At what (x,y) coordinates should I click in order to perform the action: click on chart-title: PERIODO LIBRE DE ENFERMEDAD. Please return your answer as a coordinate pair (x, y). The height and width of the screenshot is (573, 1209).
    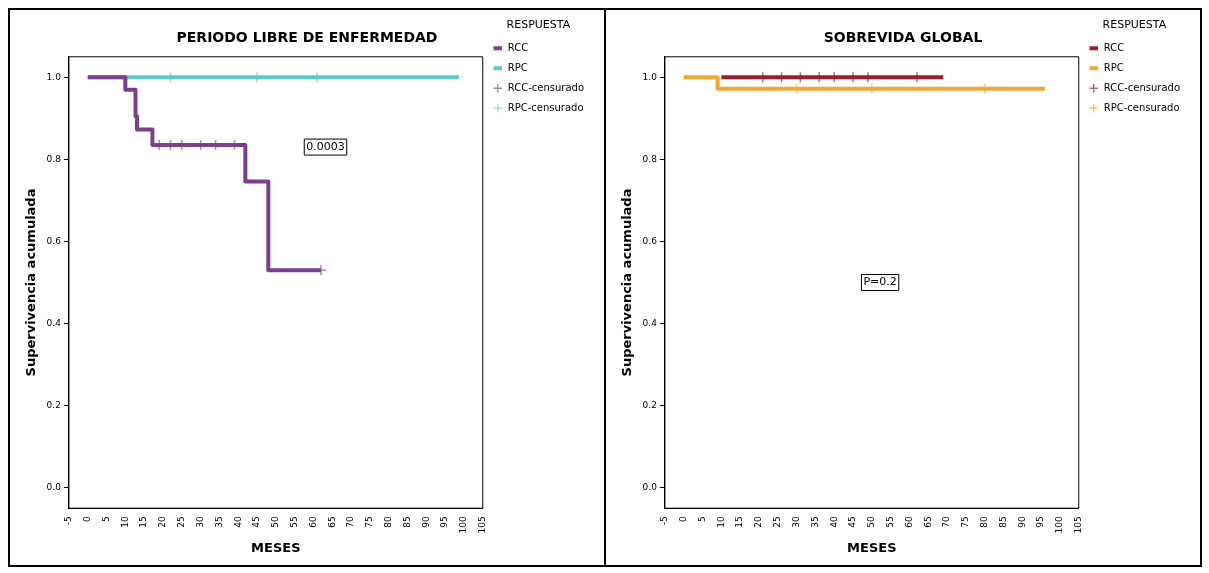
    Looking at the image, I should click on (307, 37).